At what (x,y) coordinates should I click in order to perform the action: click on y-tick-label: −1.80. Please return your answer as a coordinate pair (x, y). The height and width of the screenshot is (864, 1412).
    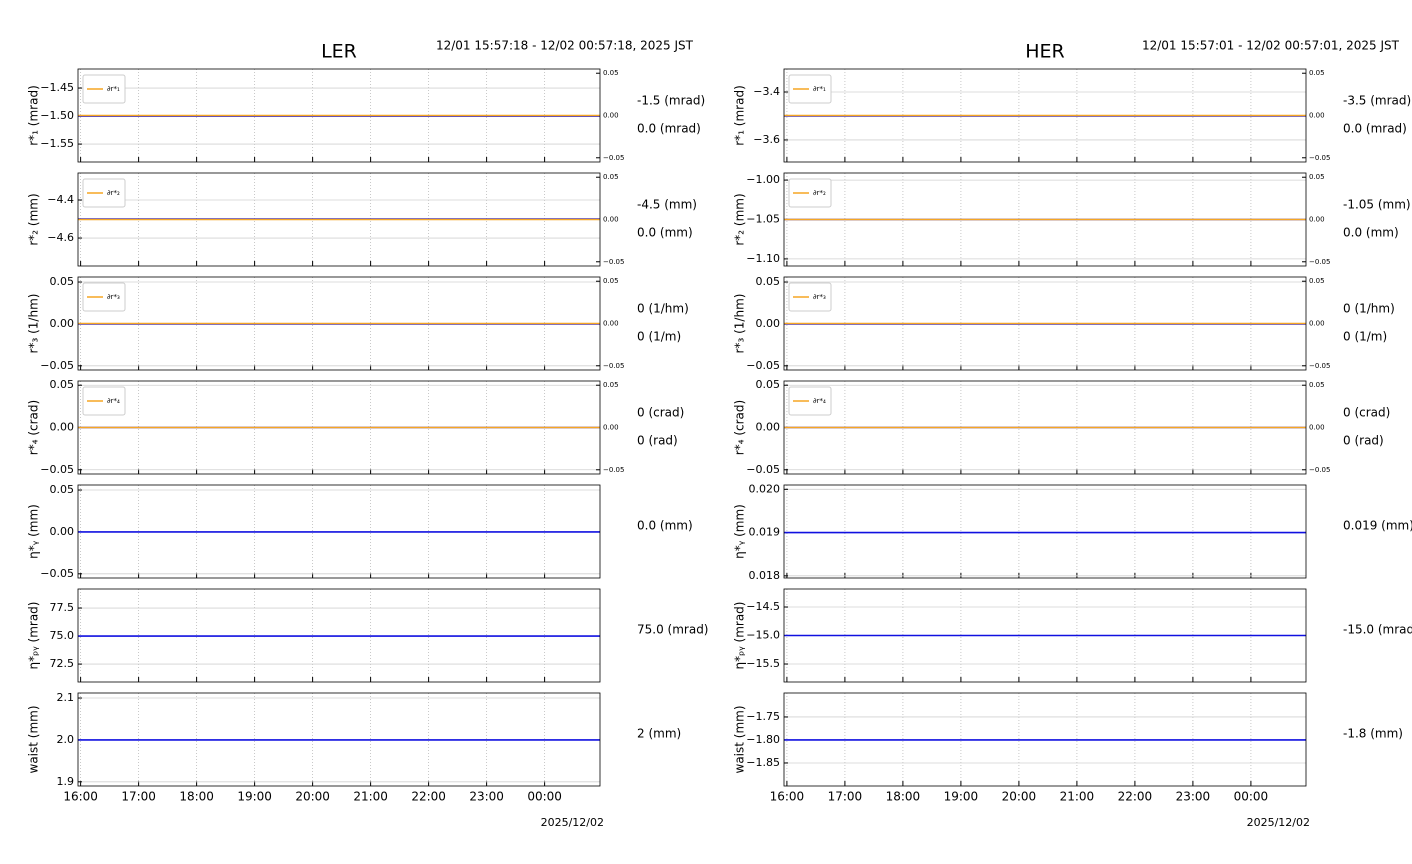
    Looking at the image, I should click on (763, 739).